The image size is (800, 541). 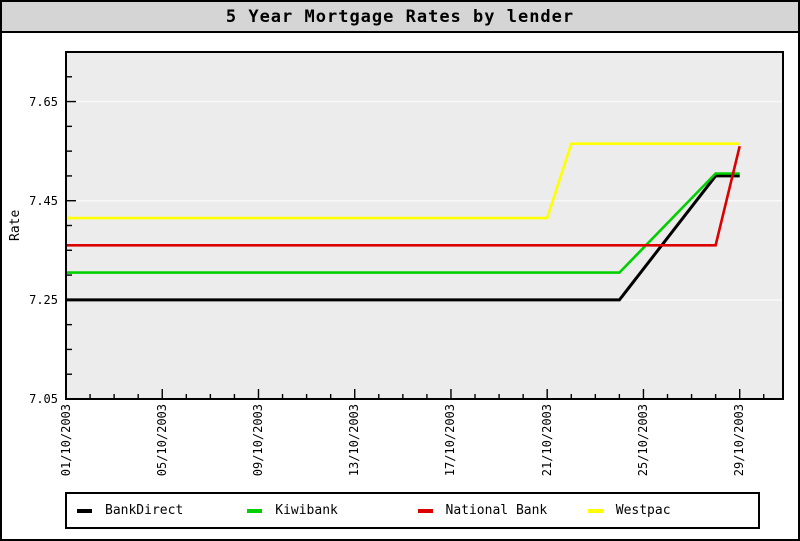 I want to click on x-tick-label: 21/10/2003, so click(x=546, y=440).